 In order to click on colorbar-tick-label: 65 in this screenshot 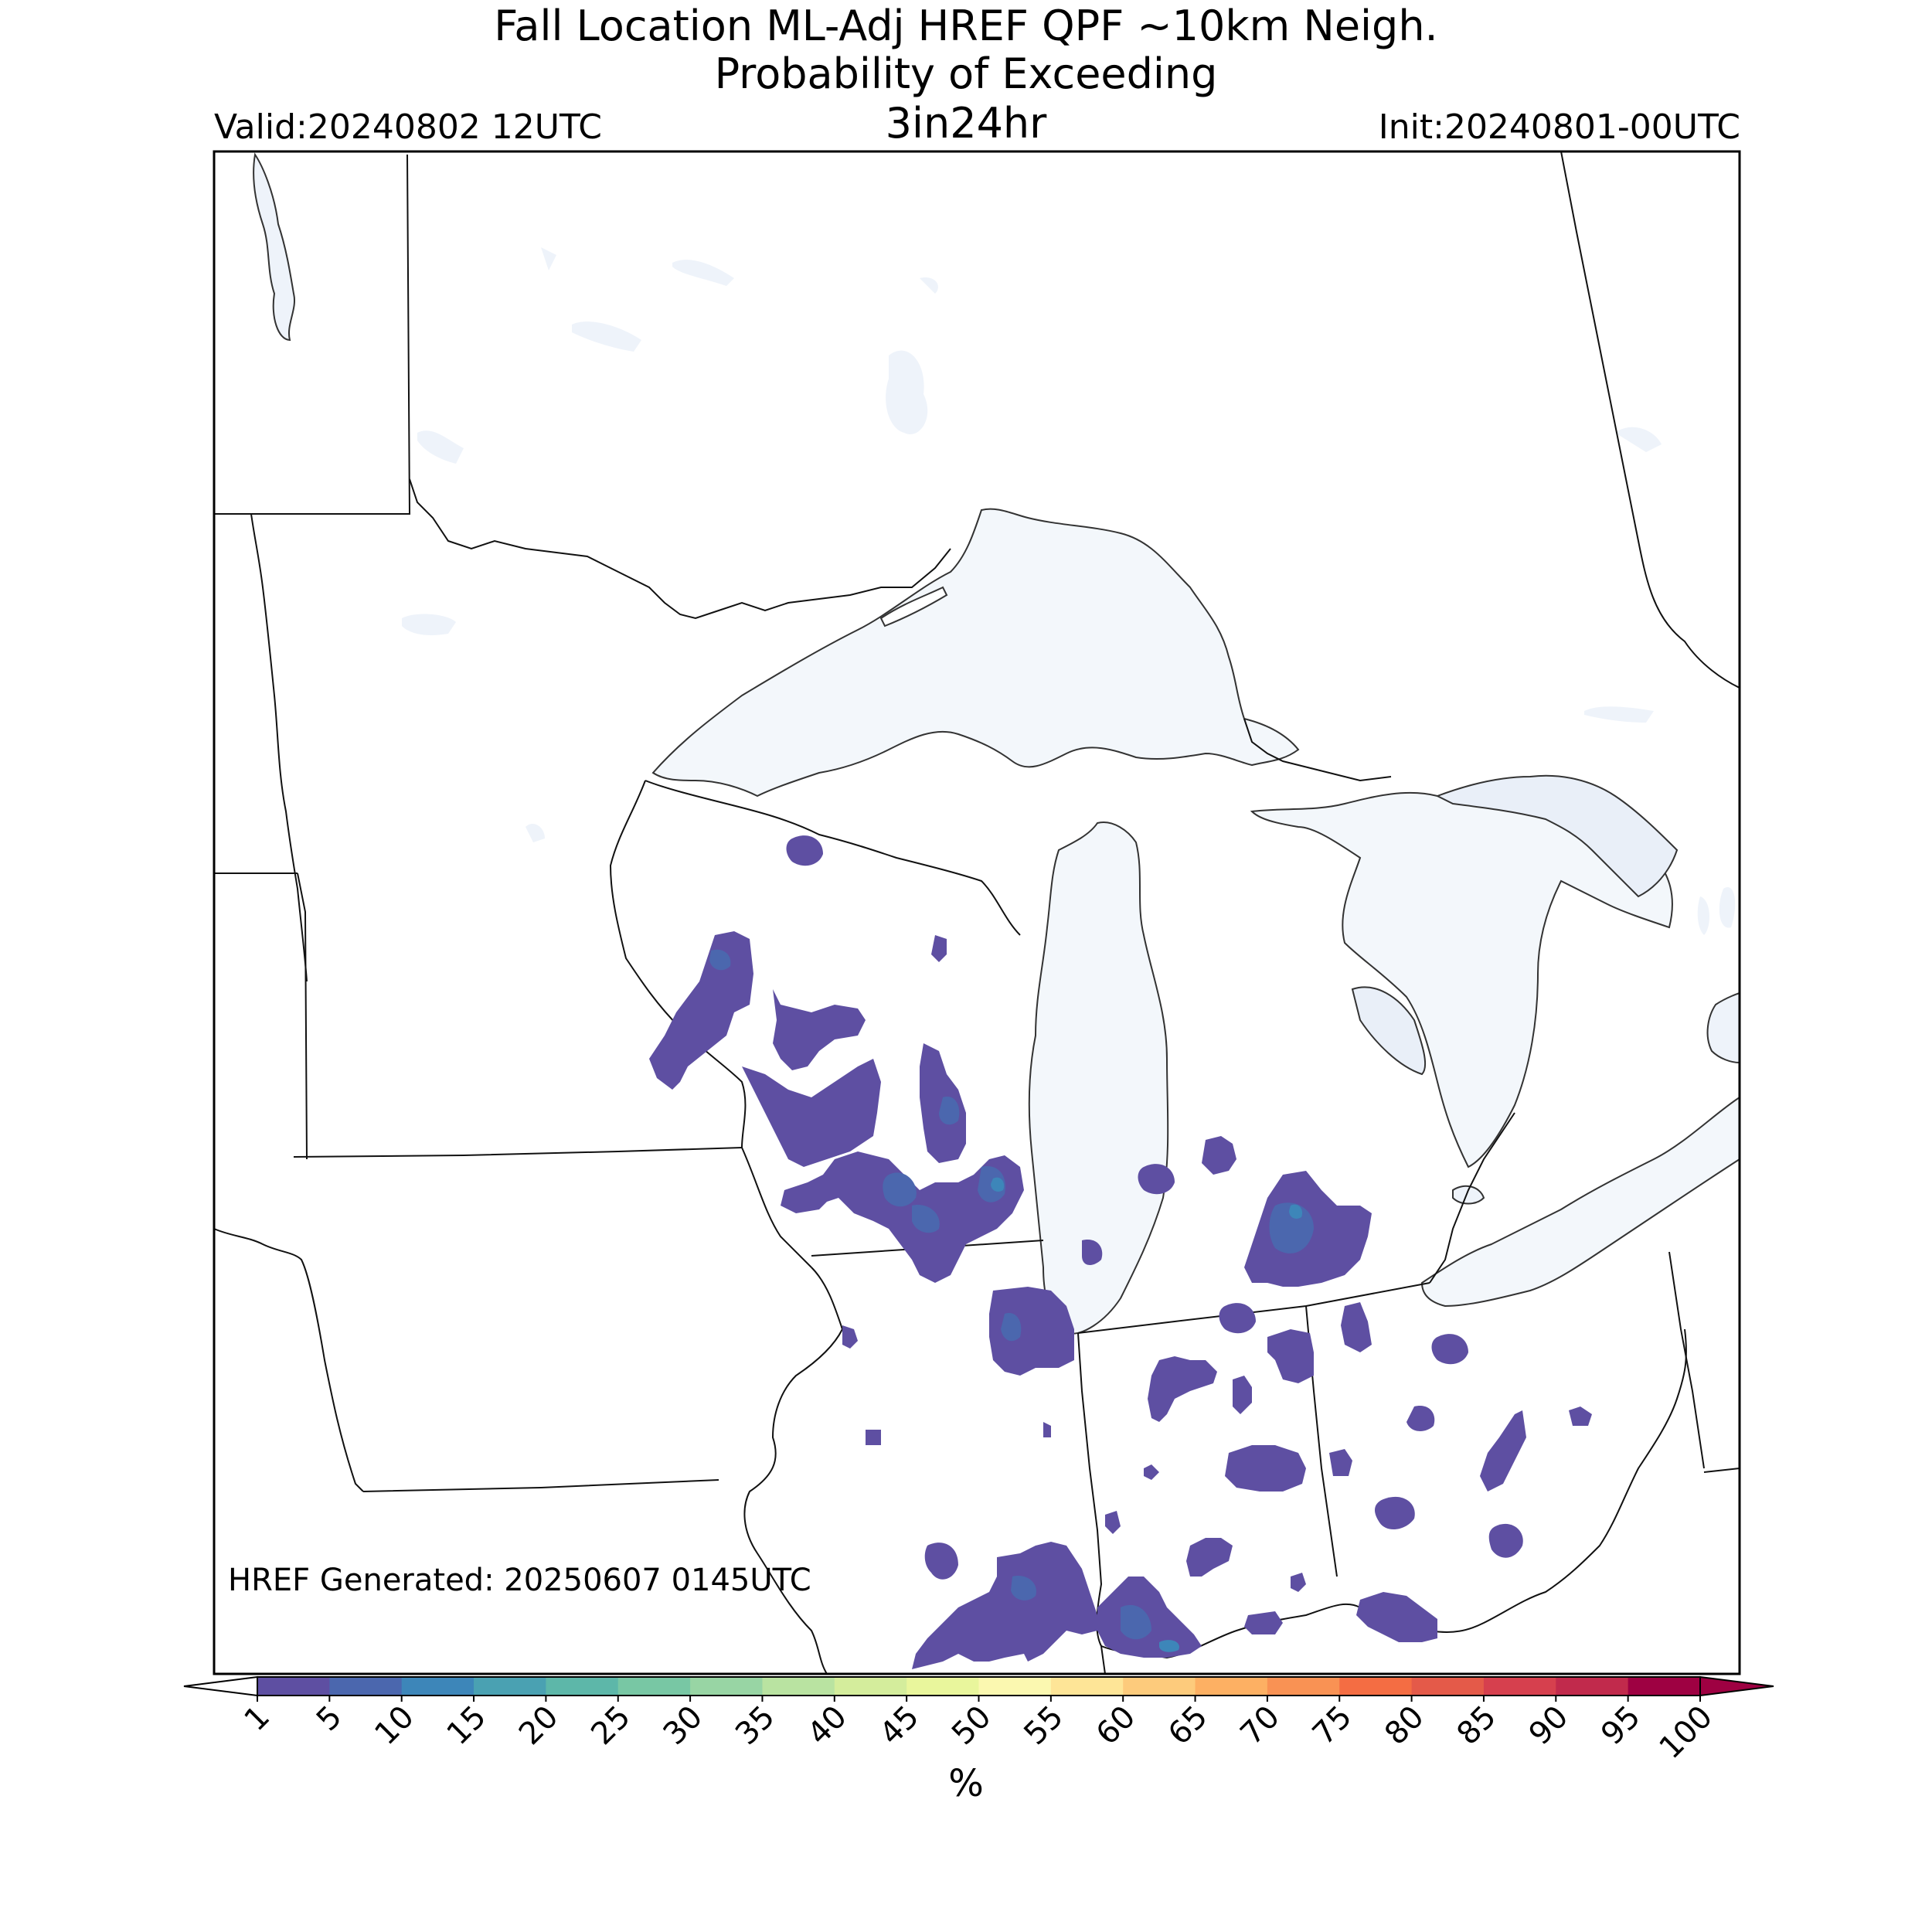, I will do `click(1189, 1726)`.